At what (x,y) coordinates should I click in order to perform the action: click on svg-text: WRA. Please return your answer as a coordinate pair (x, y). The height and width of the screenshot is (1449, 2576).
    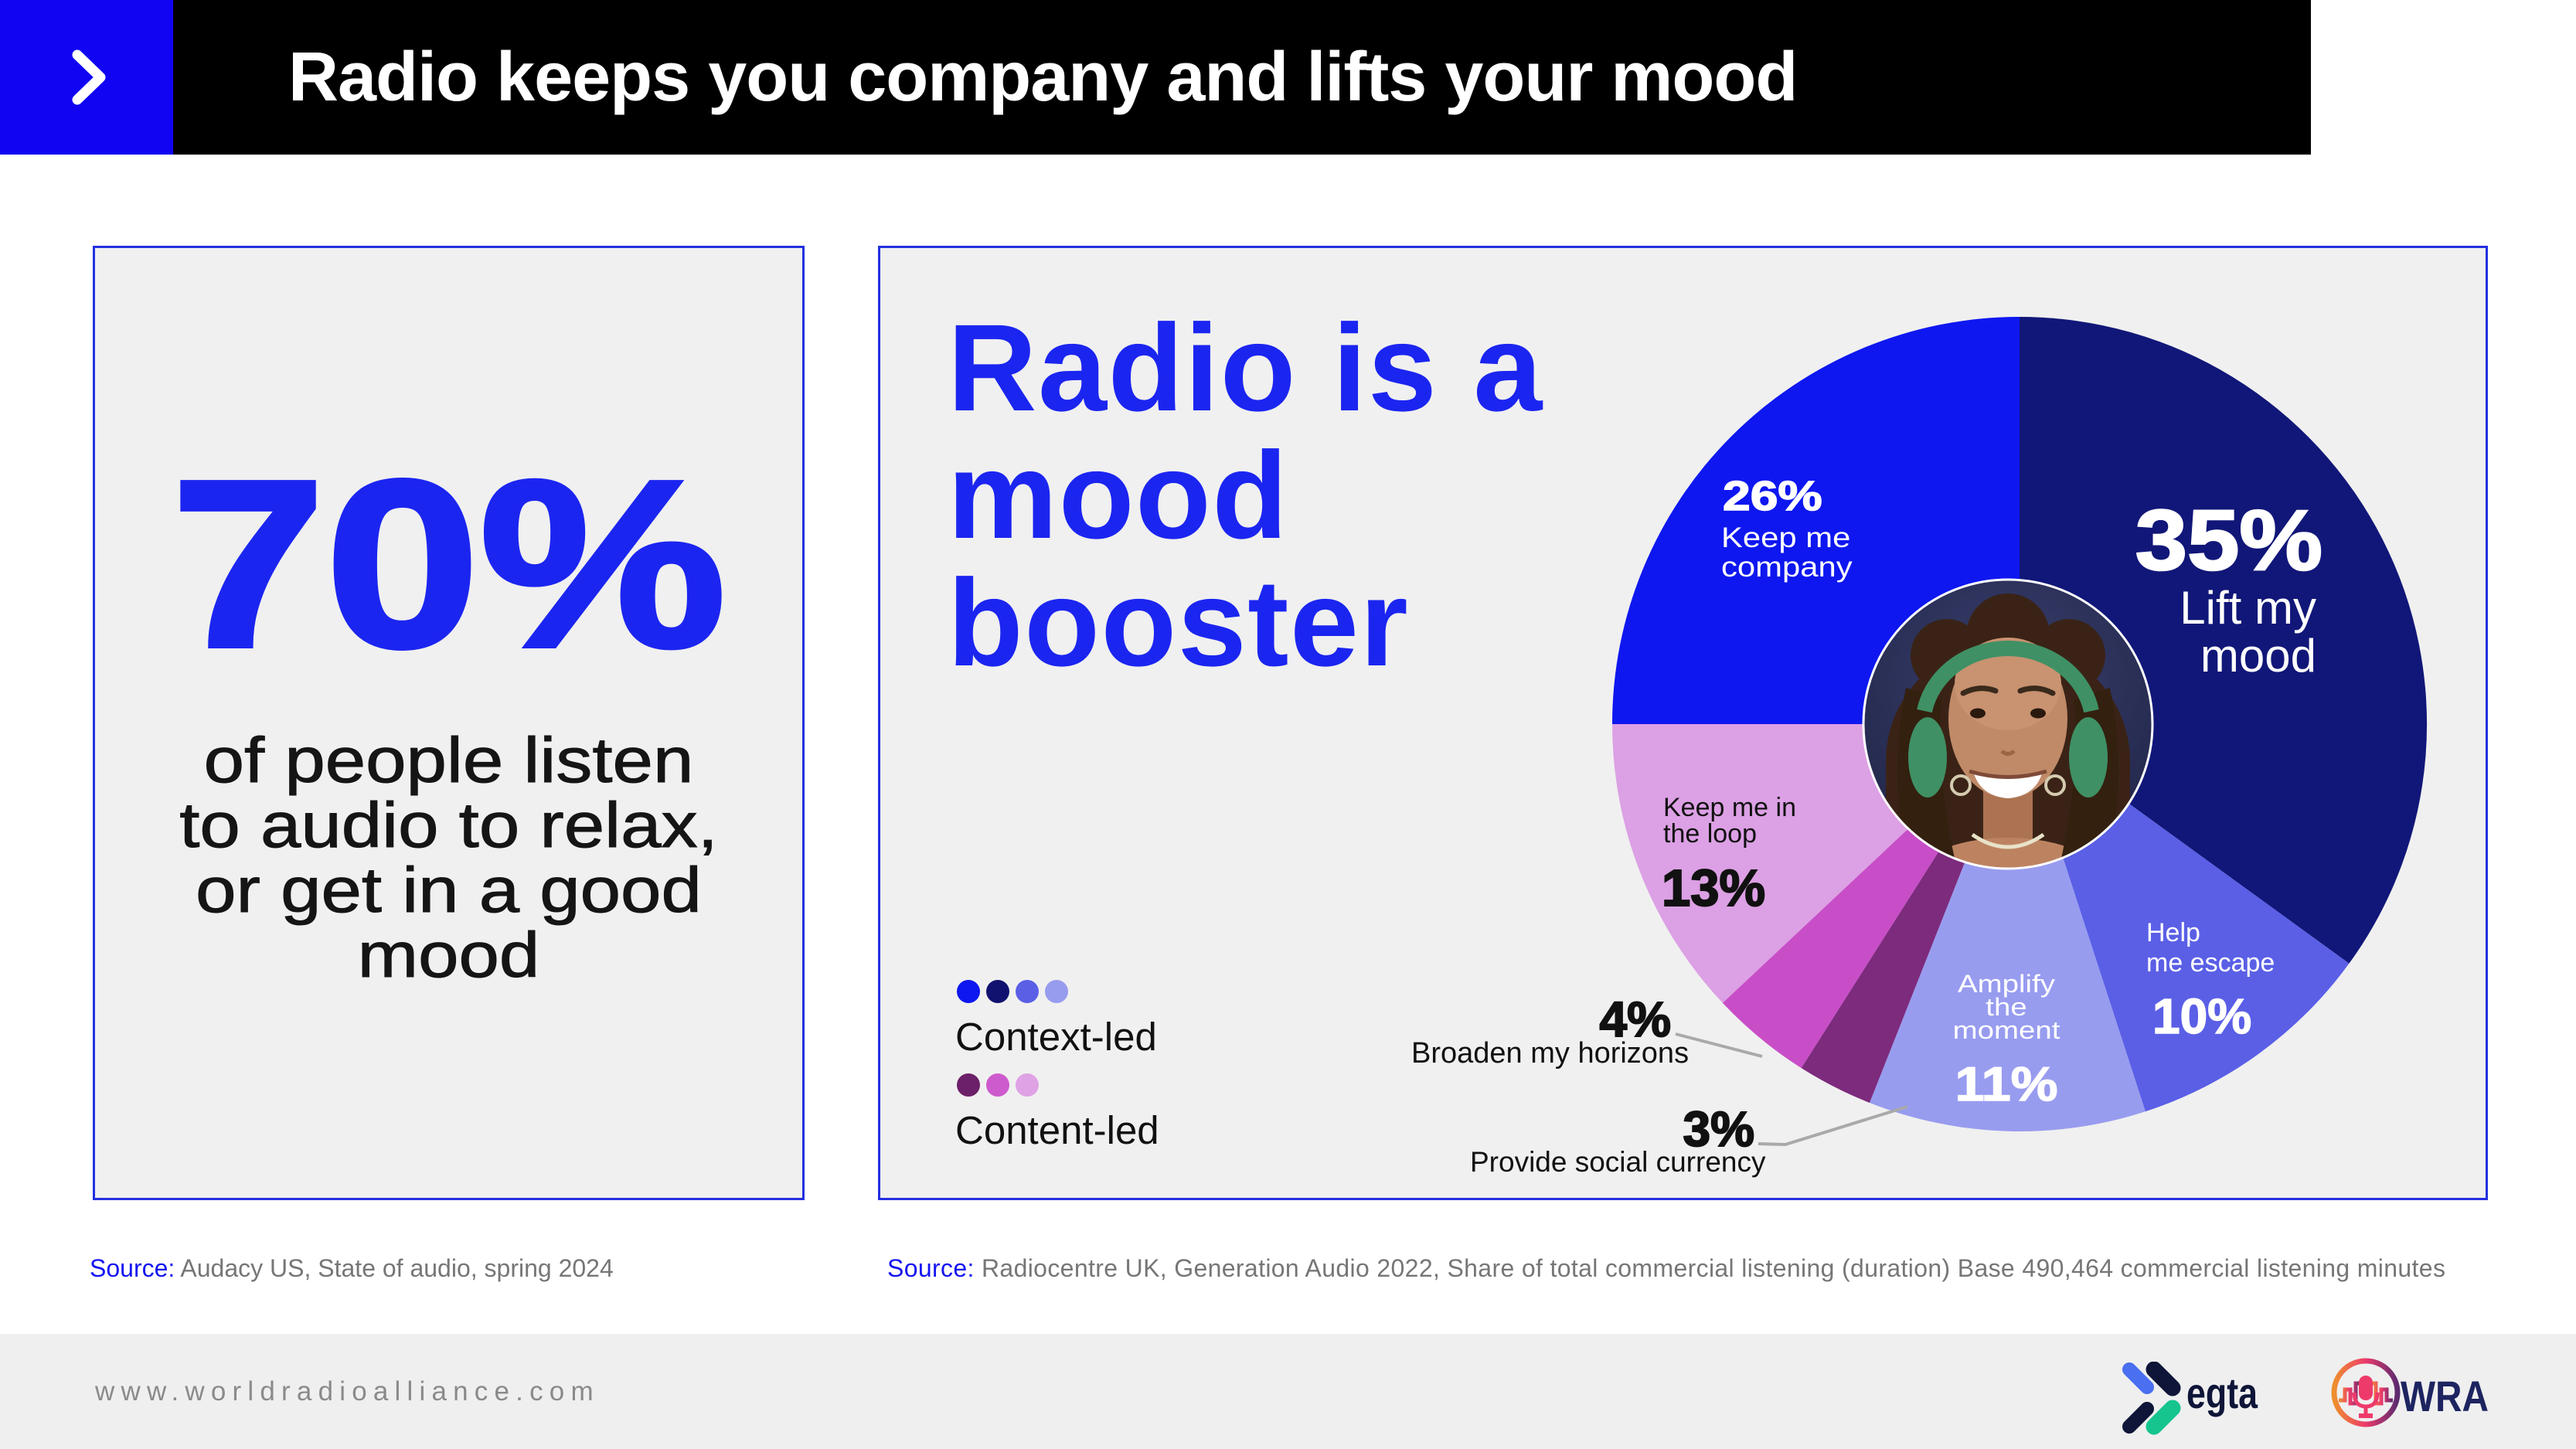
    Looking at the image, I should click on (2445, 1396).